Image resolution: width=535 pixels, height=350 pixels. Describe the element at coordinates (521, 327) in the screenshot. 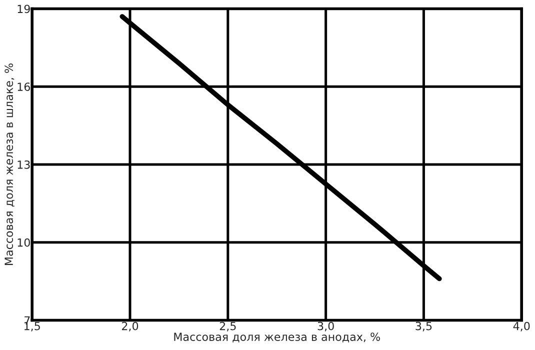

I see `x-tick-label: 4,0` at that location.